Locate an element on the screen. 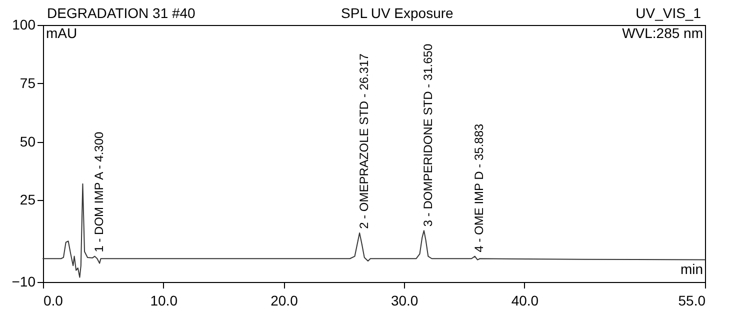 This screenshot has width=729, height=315. y-tick-label: 50 is located at coordinates (28, 141).